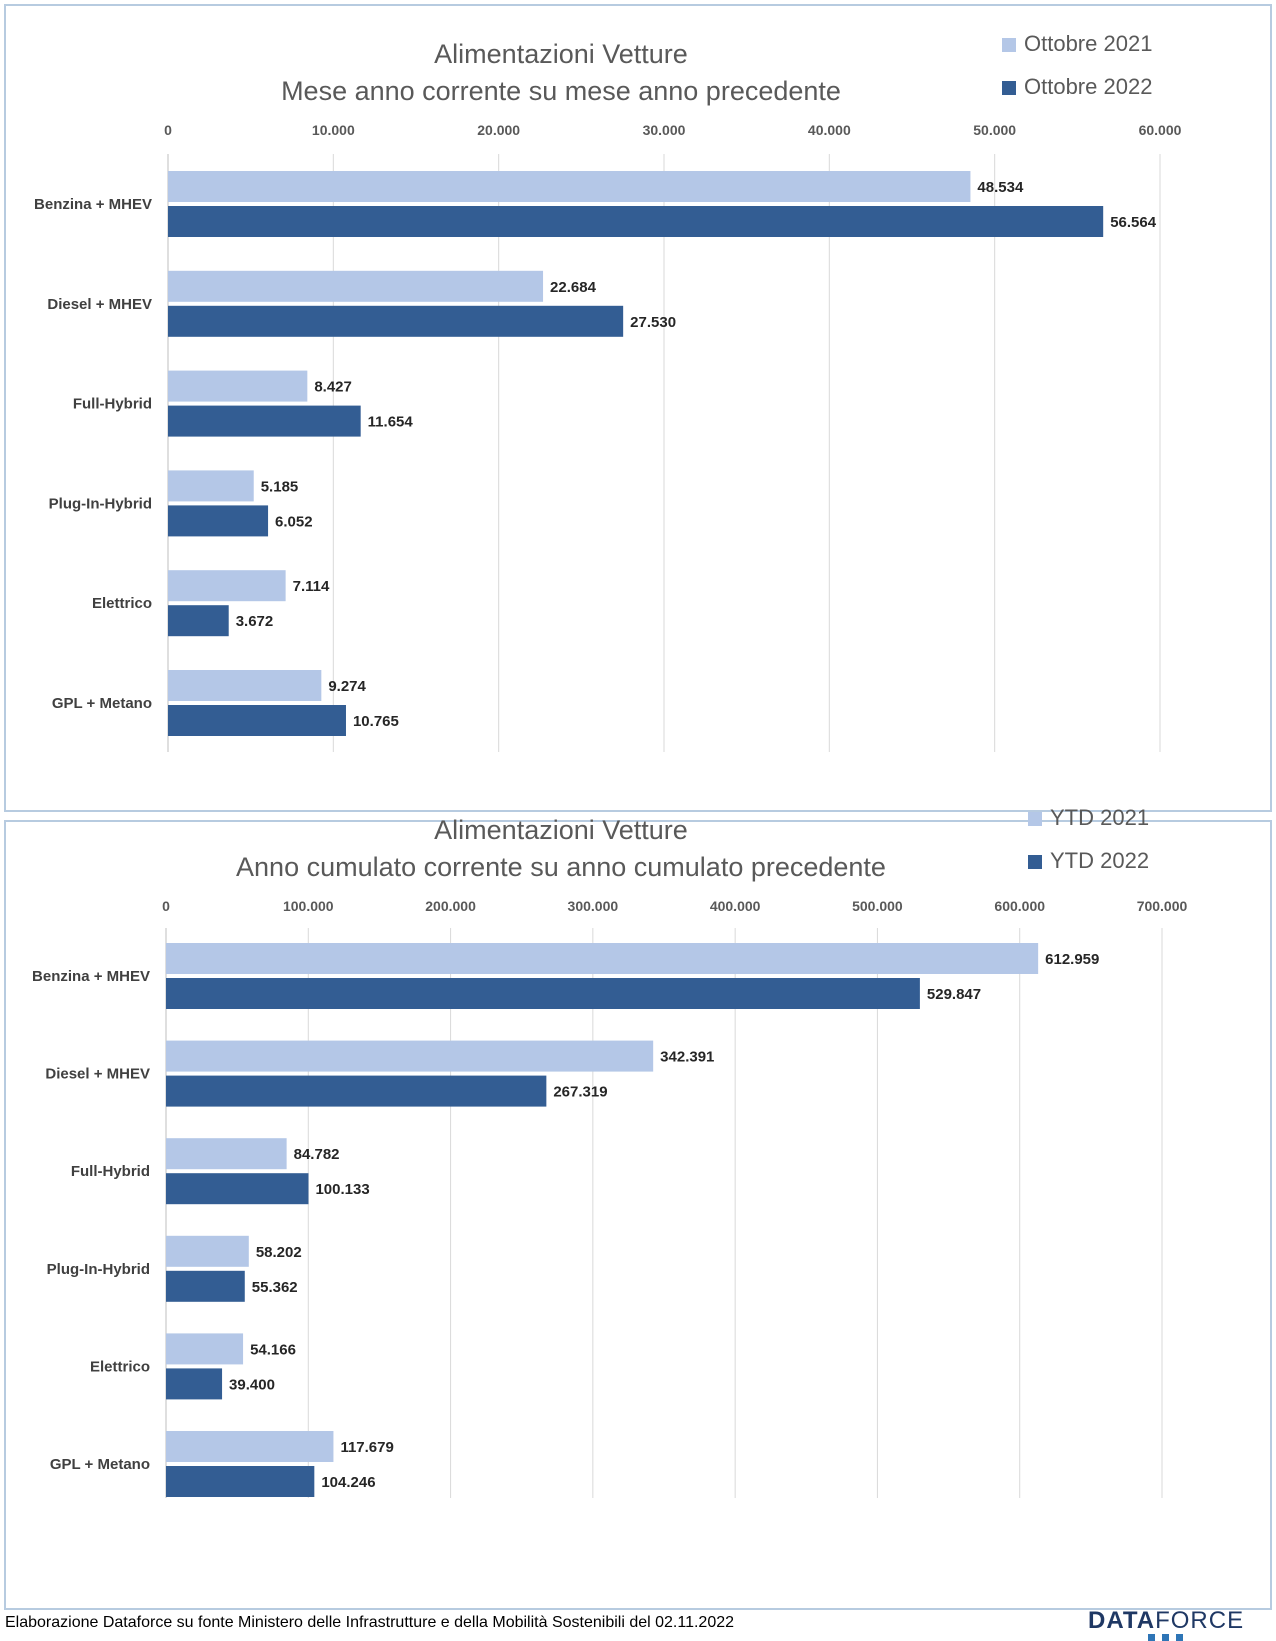 The image size is (1276, 1641). I want to click on legend-item-series-1: YTD 2021, so click(1088, 825).